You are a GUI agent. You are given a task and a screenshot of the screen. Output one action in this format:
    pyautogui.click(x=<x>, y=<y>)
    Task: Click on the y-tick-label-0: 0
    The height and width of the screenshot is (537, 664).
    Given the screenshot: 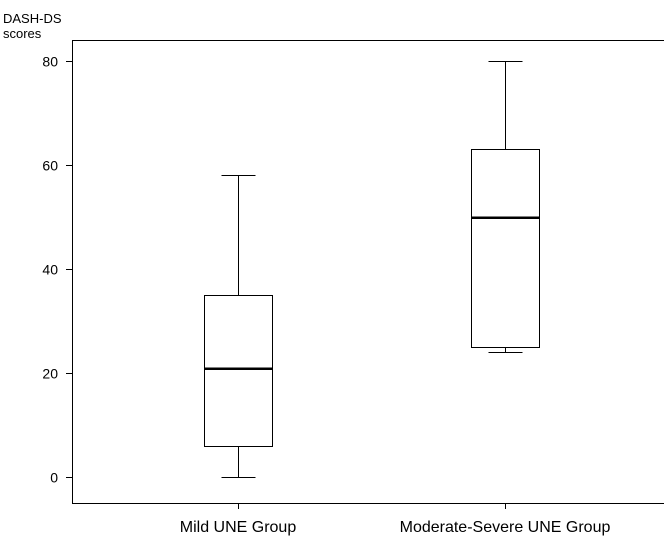 What is the action you would take?
    pyautogui.click(x=54, y=478)
    